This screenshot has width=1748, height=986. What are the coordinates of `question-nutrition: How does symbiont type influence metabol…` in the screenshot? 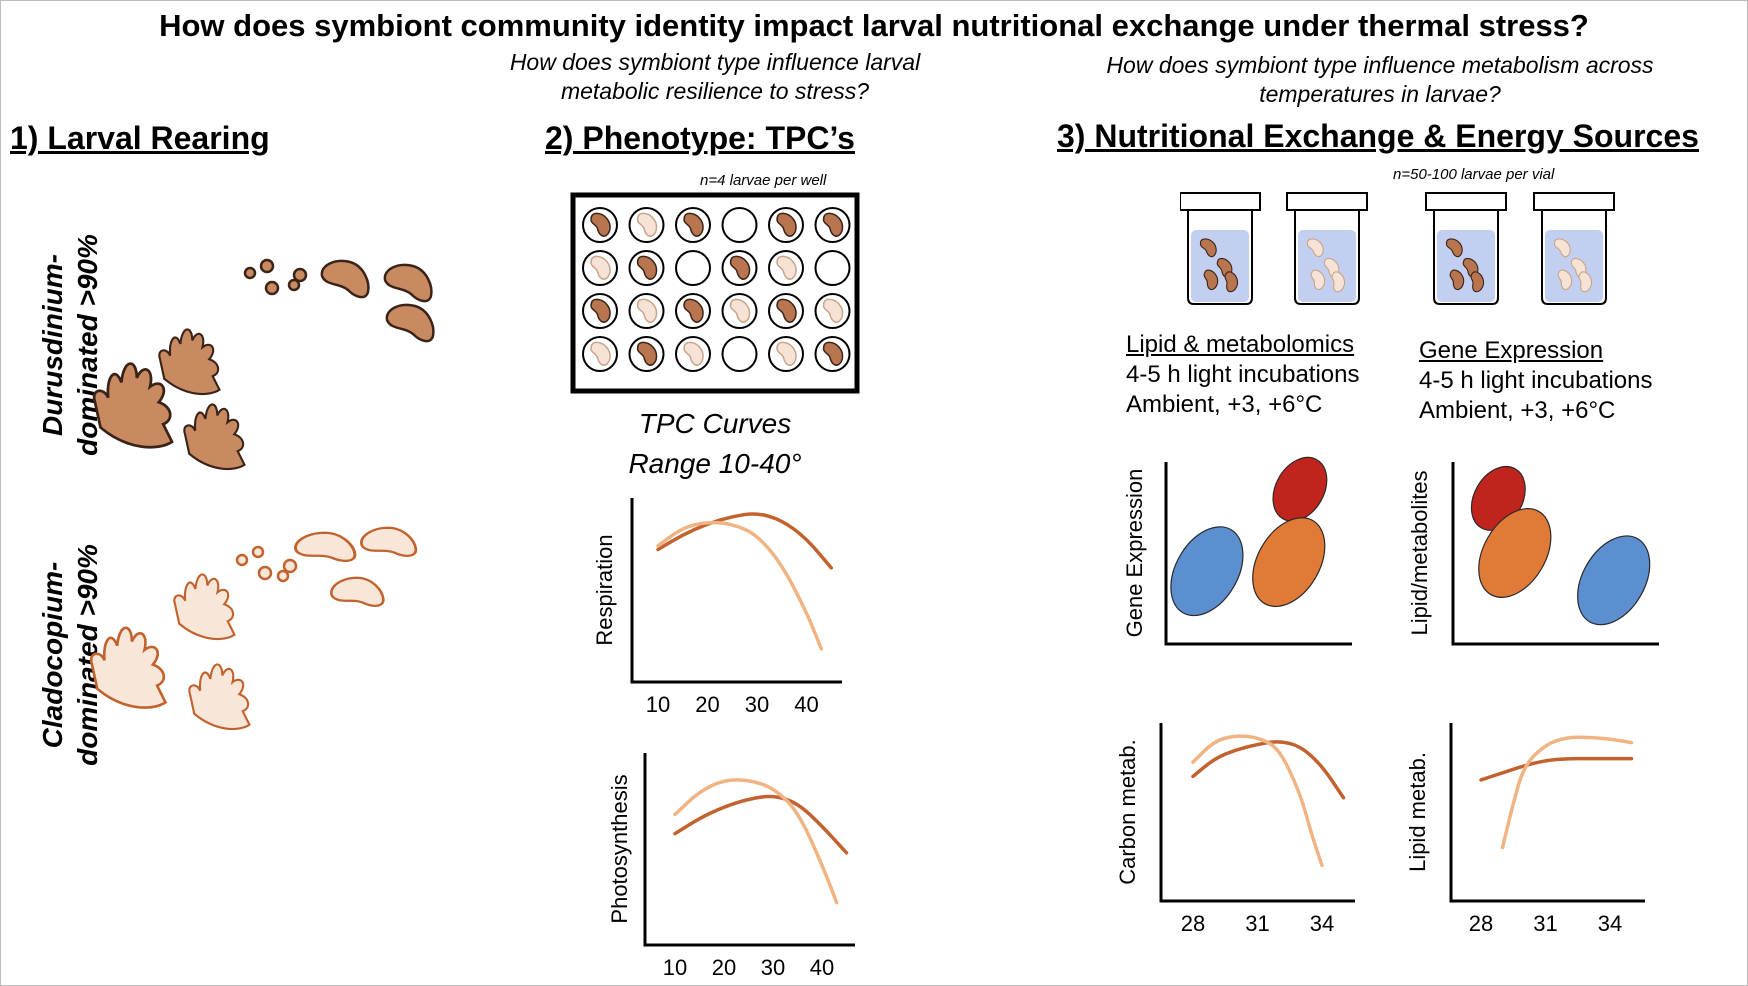 It's located at (1380, 79).